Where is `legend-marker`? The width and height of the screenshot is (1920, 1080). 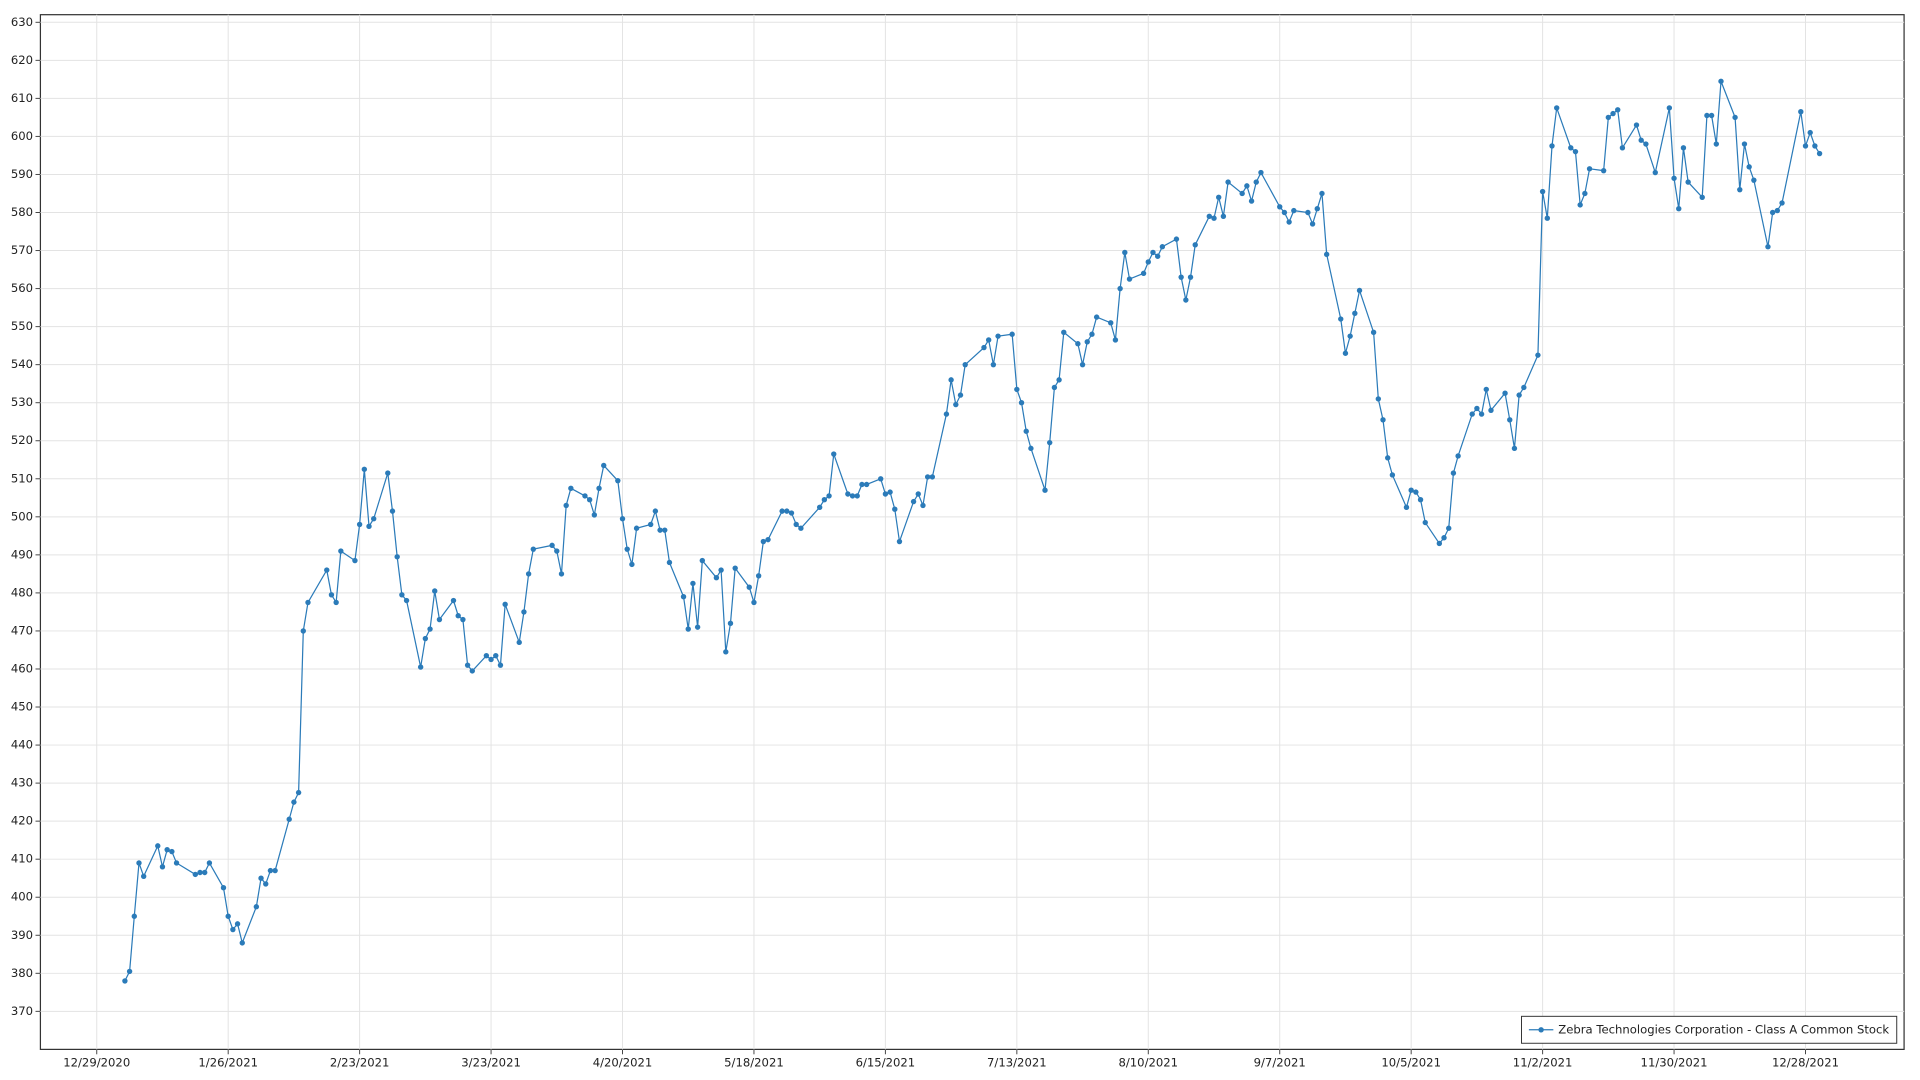 legend-marker is located at coordinates (1541, 1030).